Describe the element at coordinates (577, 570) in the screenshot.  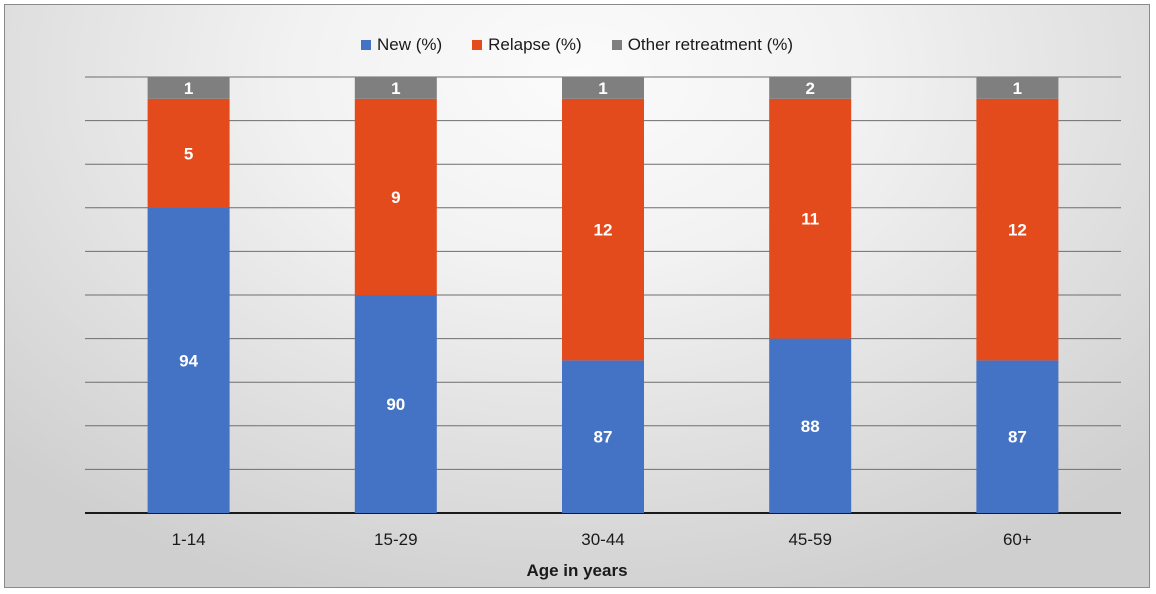
I see `x-axis-title: Age in years` at that location.